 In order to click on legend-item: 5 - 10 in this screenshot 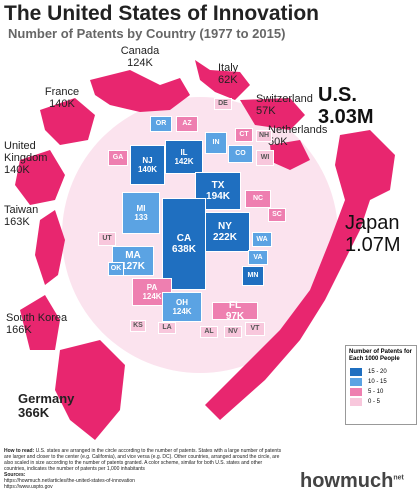, I will do `click(381, 392)`.